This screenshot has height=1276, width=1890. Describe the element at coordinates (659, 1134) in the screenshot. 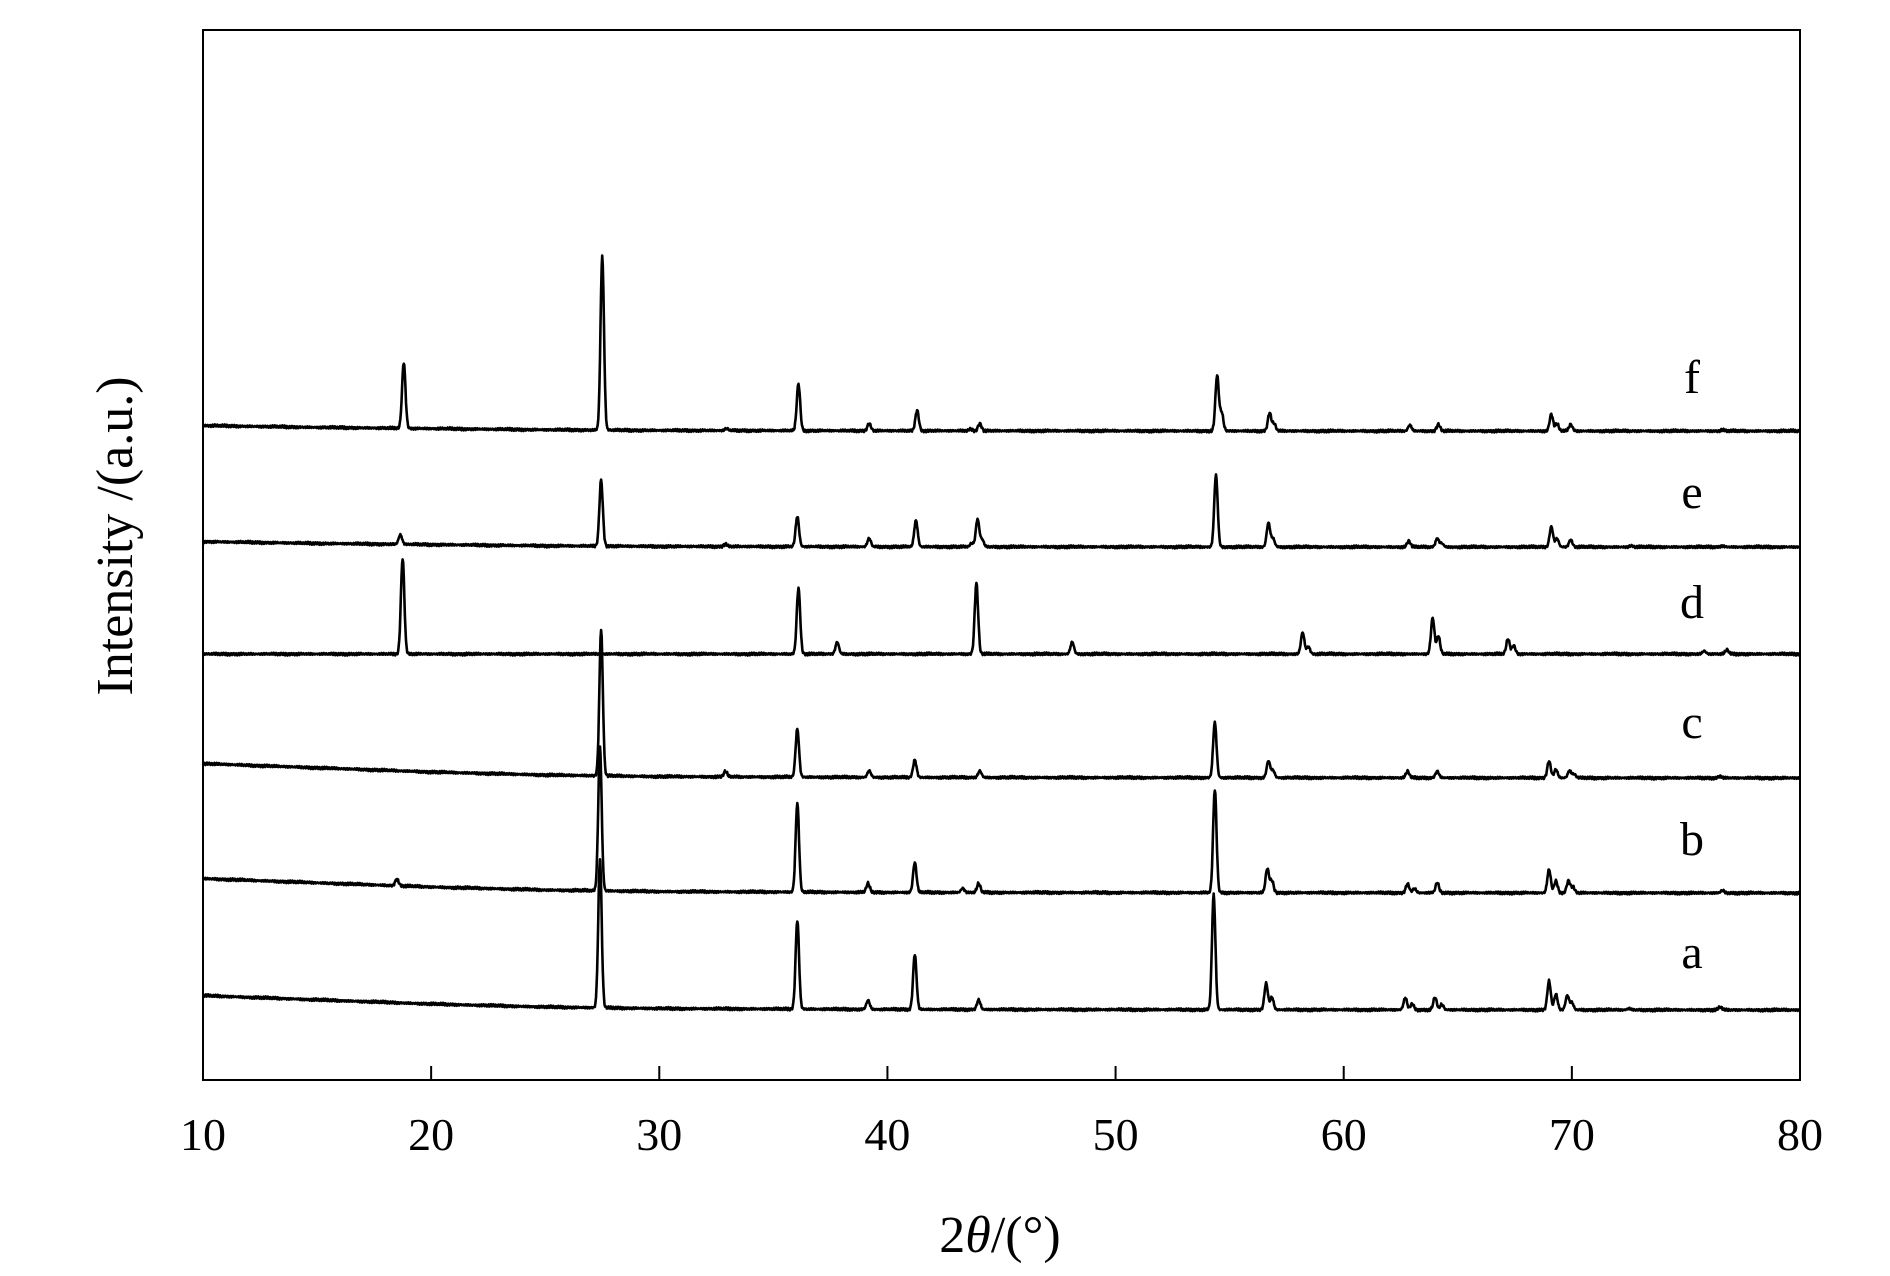

I see `x-tick-label-30: 30` at that location.